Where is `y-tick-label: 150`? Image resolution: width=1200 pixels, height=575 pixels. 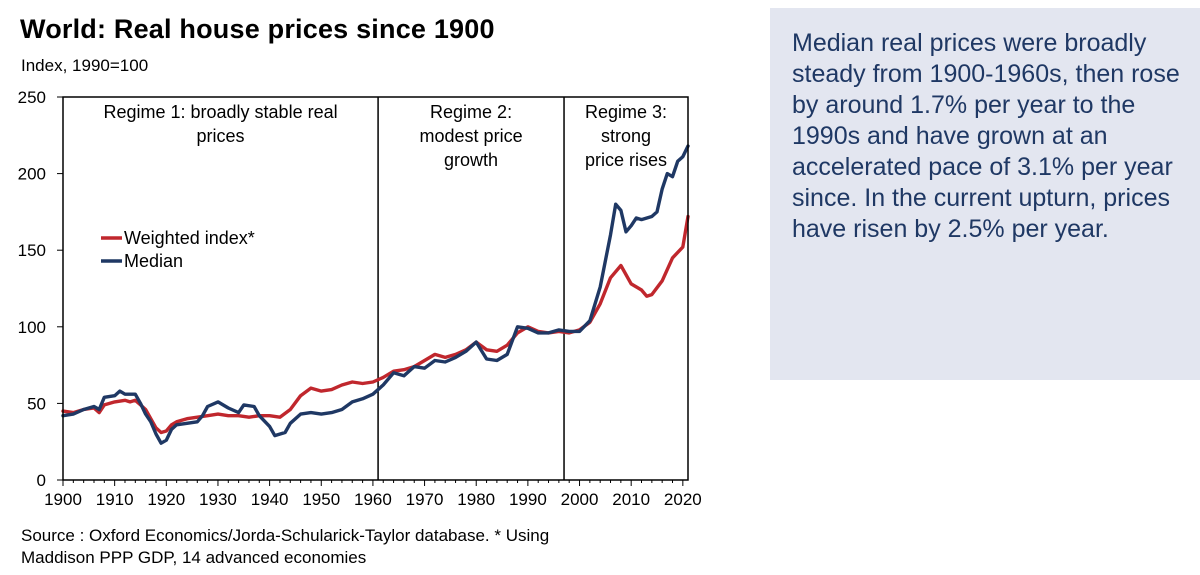
y-tick-label: 150 is located at coordinates (32, 250).